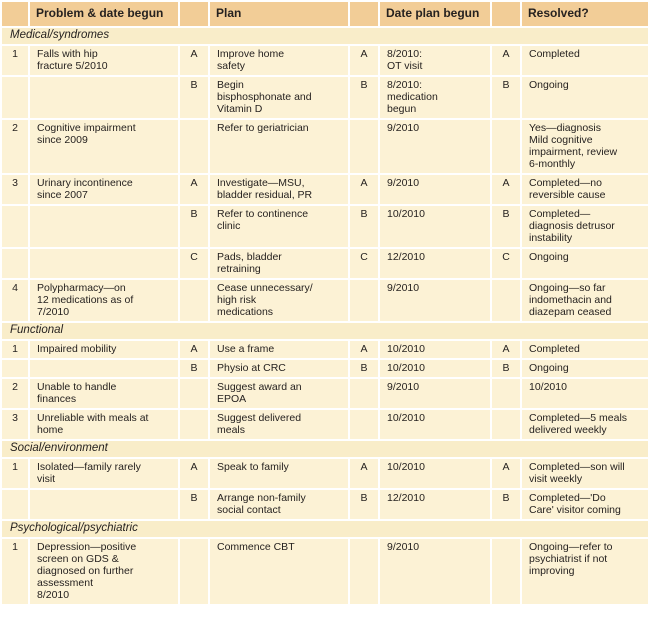 This screenshot has width=650, height=623. Describe the element at coordinates (194, 14) in the screenshot. I see `header-plan-letter-cell` at that location.